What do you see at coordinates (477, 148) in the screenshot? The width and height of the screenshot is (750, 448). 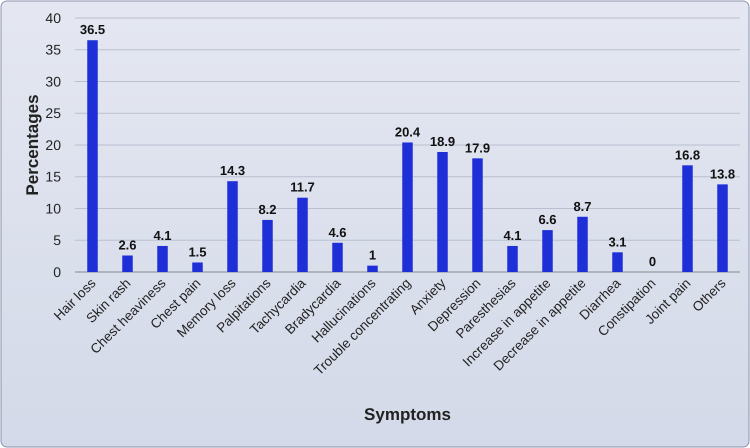 I see `data-label: 17.9` at bounding box center [477, 148].